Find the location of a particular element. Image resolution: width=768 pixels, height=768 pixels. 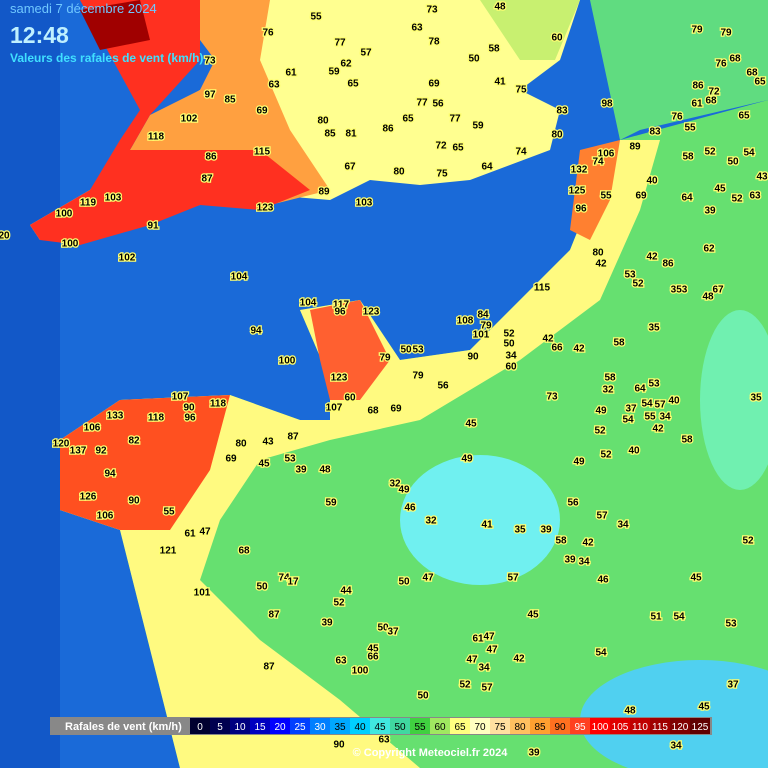

date: samedi 7 décembre 2024 is located at coordinates (83, 8).